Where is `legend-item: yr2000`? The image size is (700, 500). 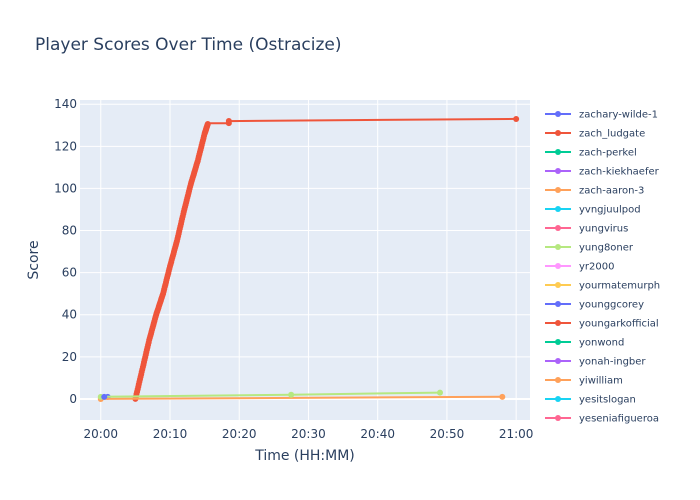 legend-item: yr2000 is located at coordinates (579, 267).